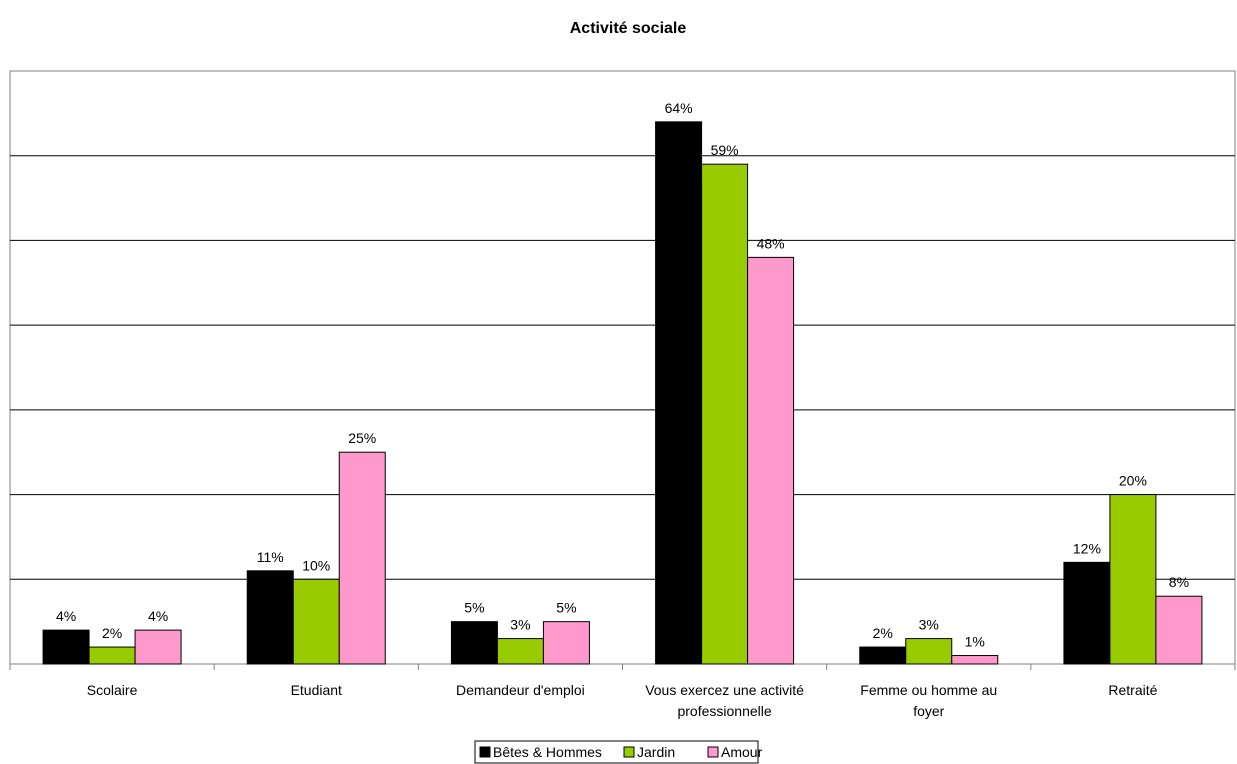 Image resolution: width=1237 pixels, height=764 pixels. What do you see at coordinates (520, 690) in the screenshot?
I see `x-tick-label: Demandeur d'emploi` at bounding box center [520, 690].